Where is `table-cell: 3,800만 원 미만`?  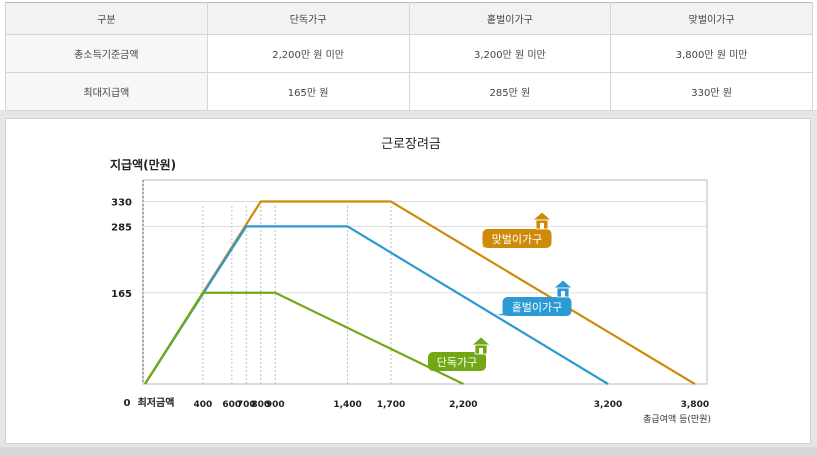
table-cell: 3,800만 원 미만 is located at coordinates (711, 53).